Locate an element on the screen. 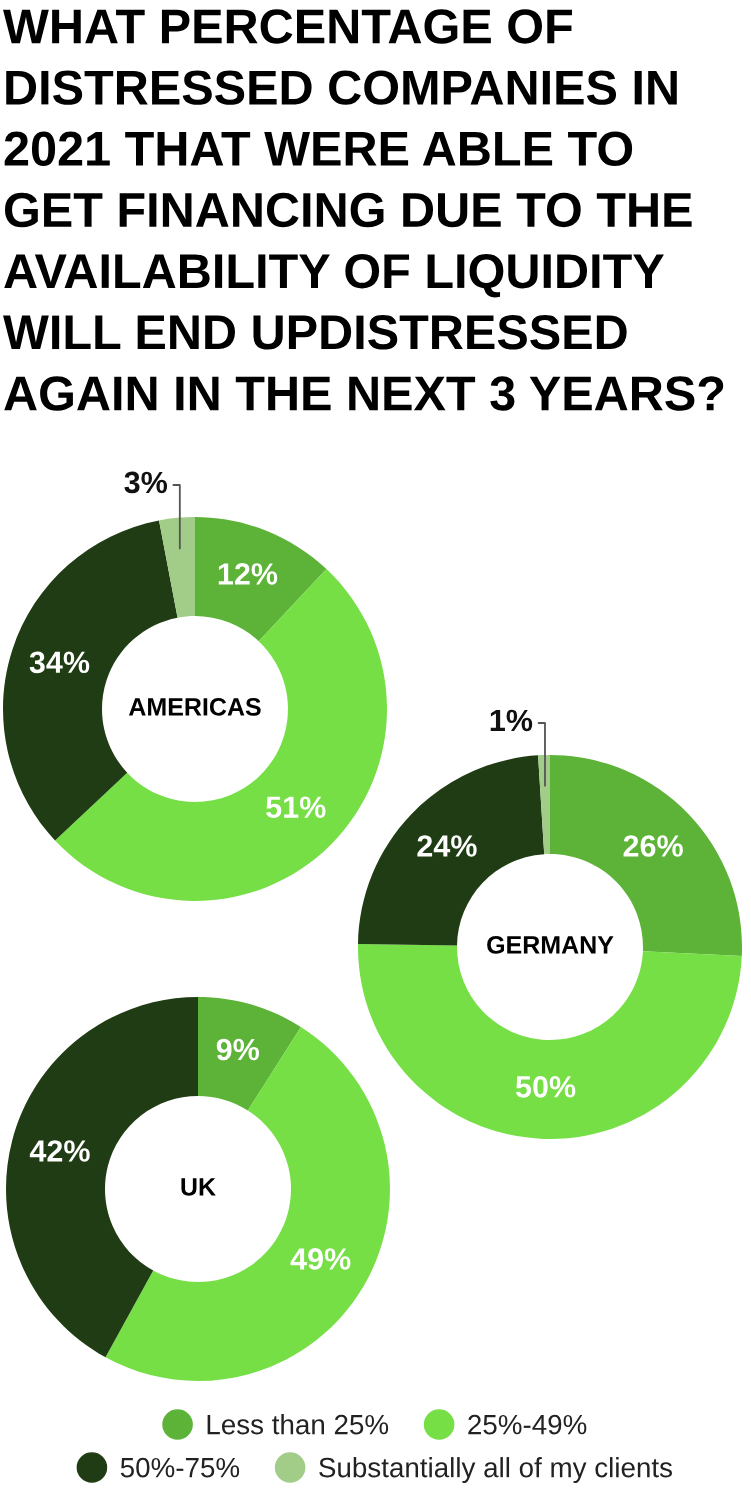  data-label: 50% is located at coordinates (545, 1087).